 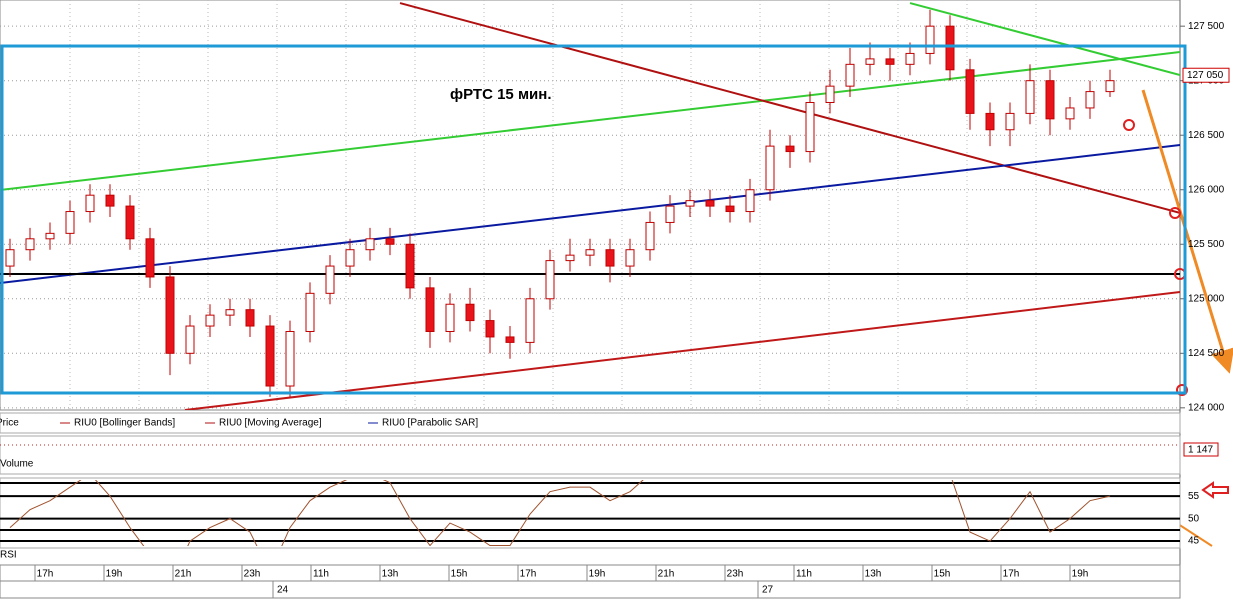 What do you see at coordinates (560, 513) in the screenshot?
I see `rsi-group` at bounding box center [560, 513].